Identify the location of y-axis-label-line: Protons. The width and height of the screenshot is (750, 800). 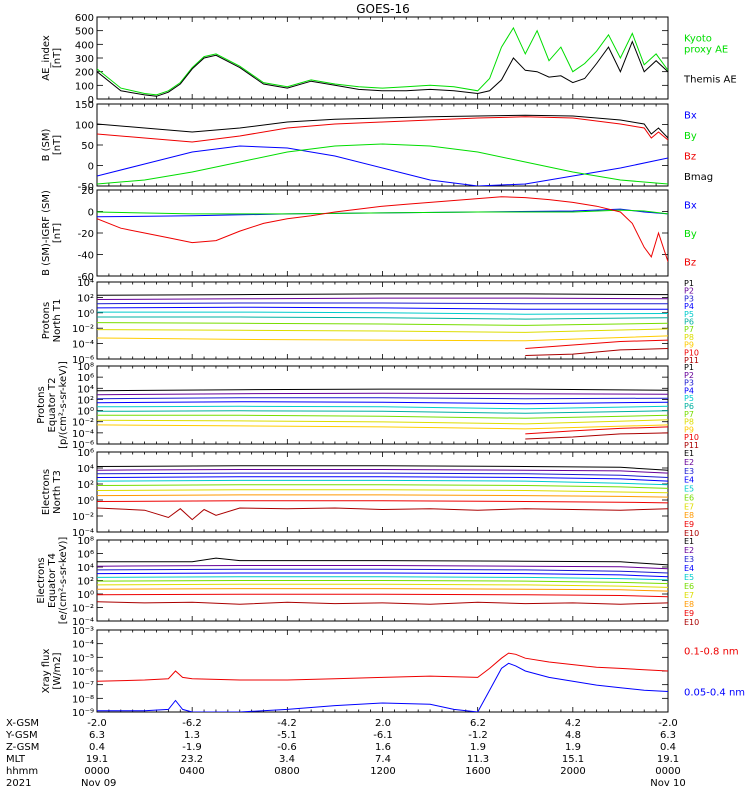
(46, 320).